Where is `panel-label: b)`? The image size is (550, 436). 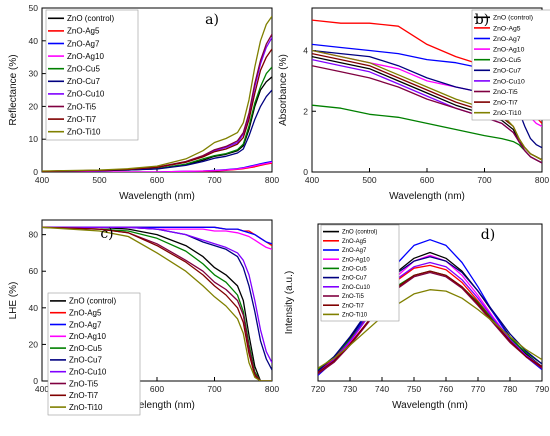
panel-label: b) is located at coordinates (482, 20).